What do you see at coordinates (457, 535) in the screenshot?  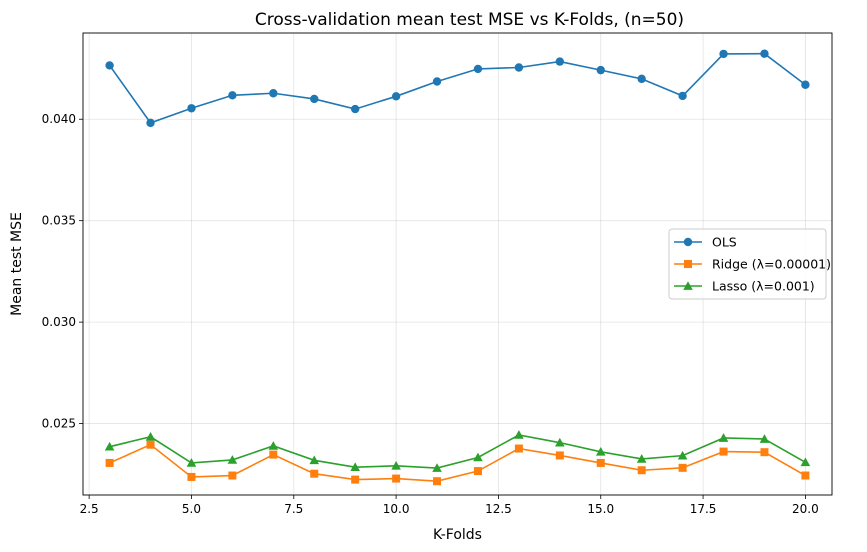 I see `x-axis-label: K-Folds` at bounding box center [457, 535].